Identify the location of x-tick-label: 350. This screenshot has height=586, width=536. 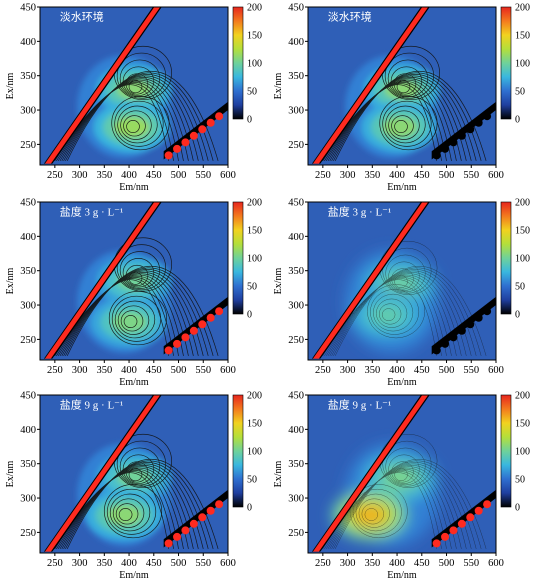
(372, 370).